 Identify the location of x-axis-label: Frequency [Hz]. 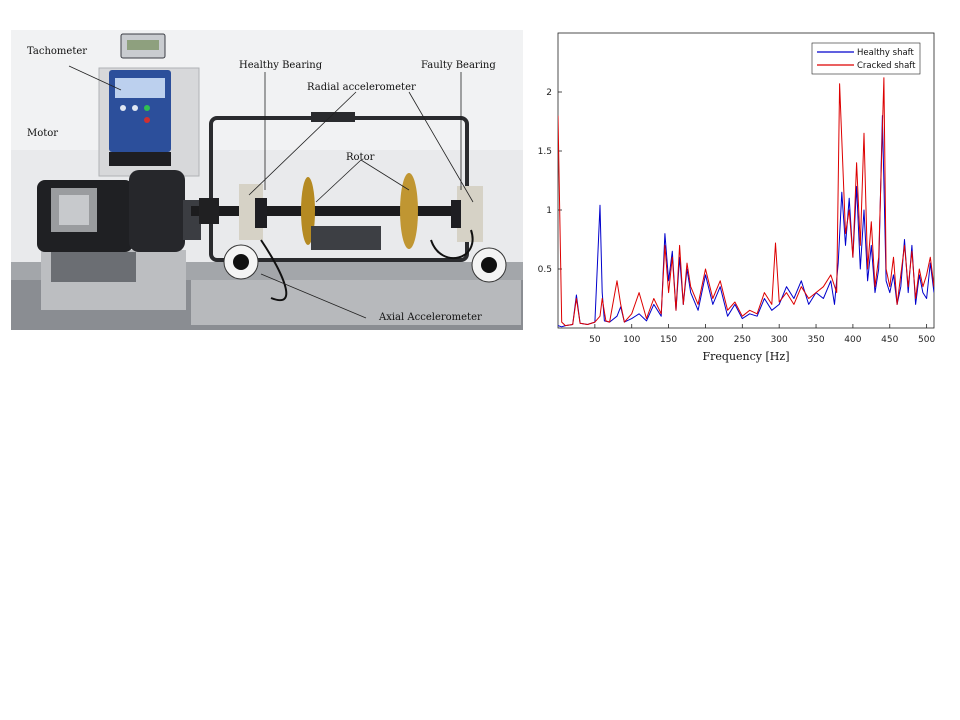
(746, 356).